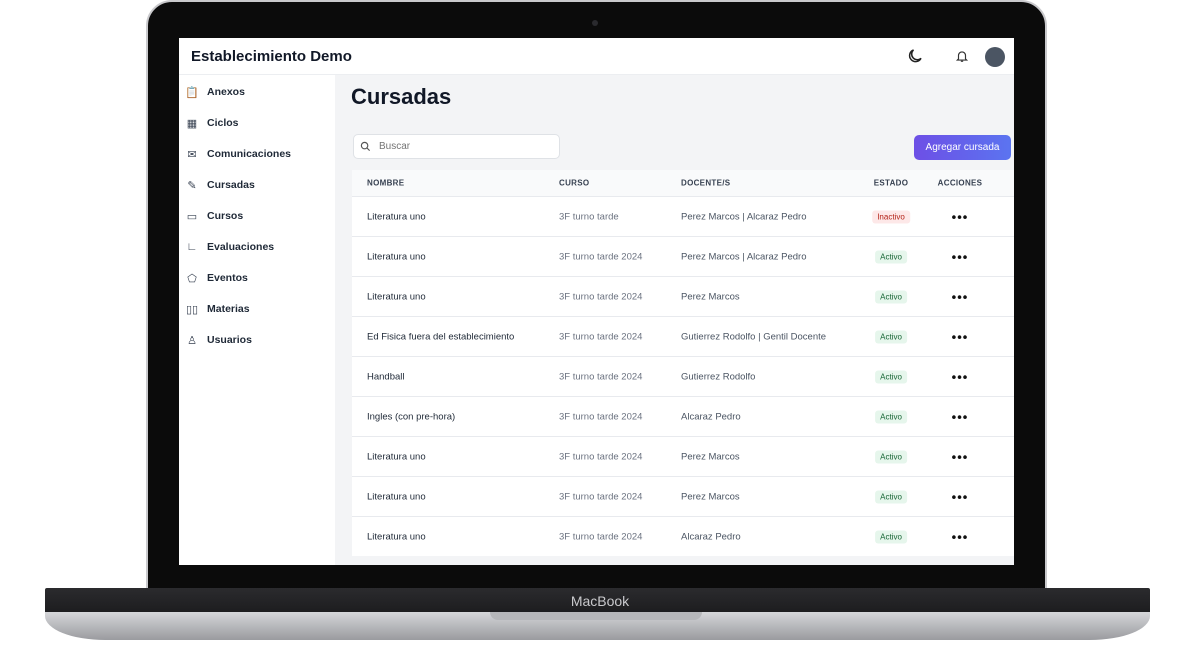 This screenshot has width=1200, height=649. Describe the element at coordinates (891, 183) in the screenshot. I see `col-estado: ESTADO` at that location.